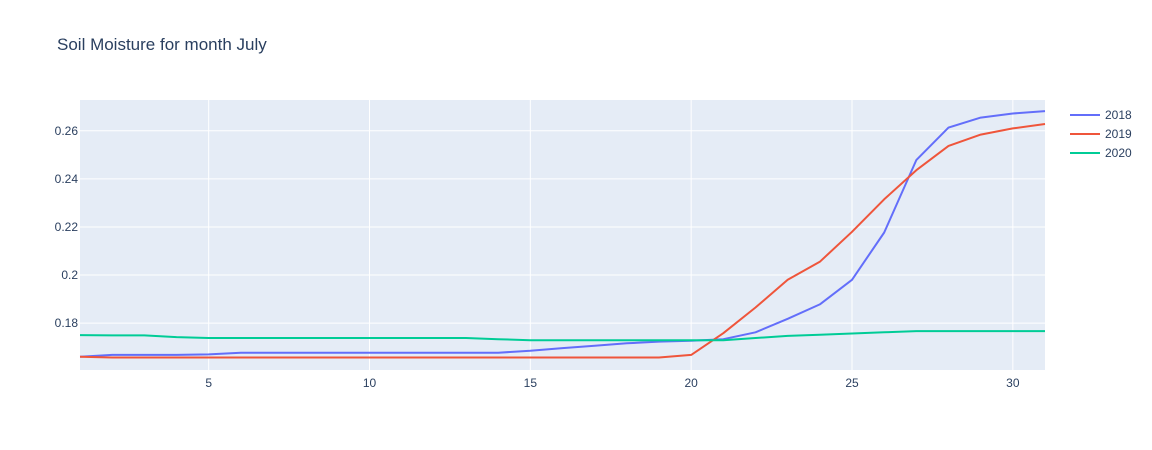 This screenshot has height=450, width=1152. Describe the element at coordinates (67, 323) in the screenshot. I see `y-tick-label: 0.18` at that location.